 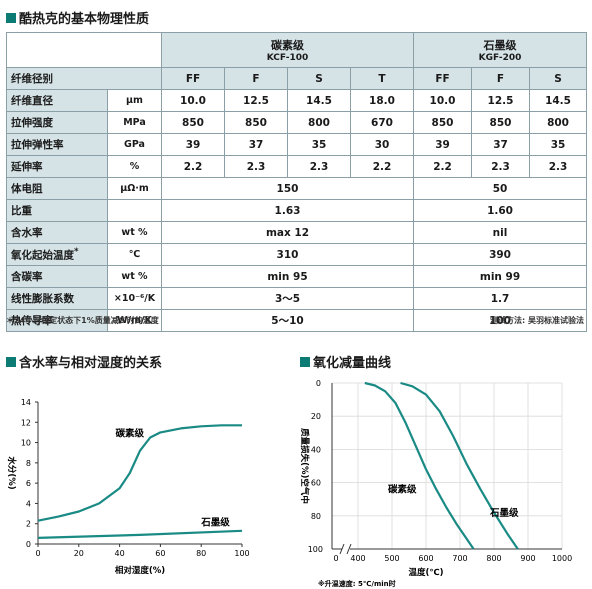 I want to click on unit-cell: μm, so click(x=134, y=100).